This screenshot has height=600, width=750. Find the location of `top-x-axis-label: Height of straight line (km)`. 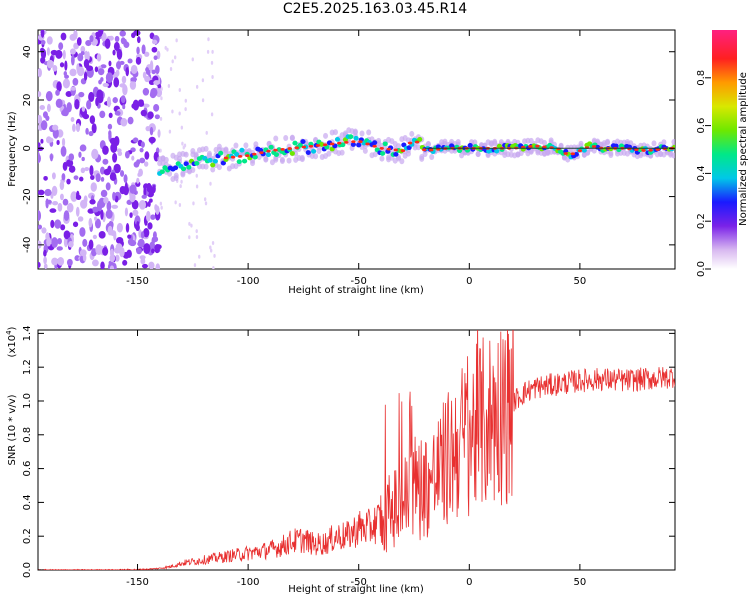

top-x-axis-label: Height of straight line (km) is located at coordinates (356, 290).